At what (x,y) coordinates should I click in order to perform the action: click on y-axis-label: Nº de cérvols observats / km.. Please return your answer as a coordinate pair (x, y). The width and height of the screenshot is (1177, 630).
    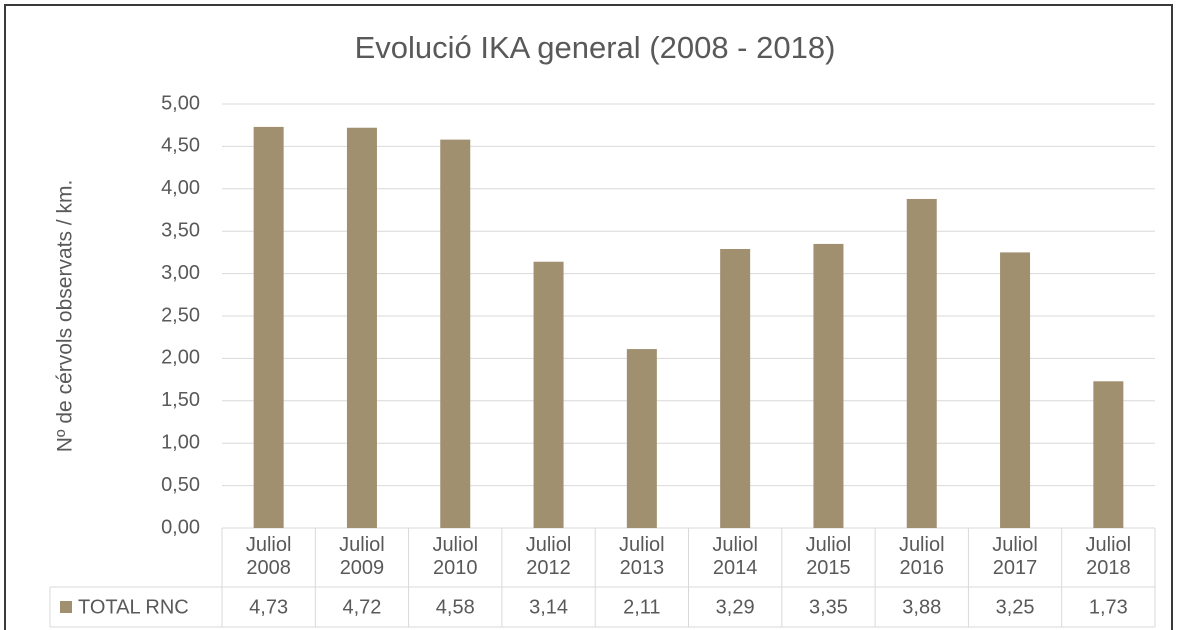
    Looking at the image, I should click on (65, 316).